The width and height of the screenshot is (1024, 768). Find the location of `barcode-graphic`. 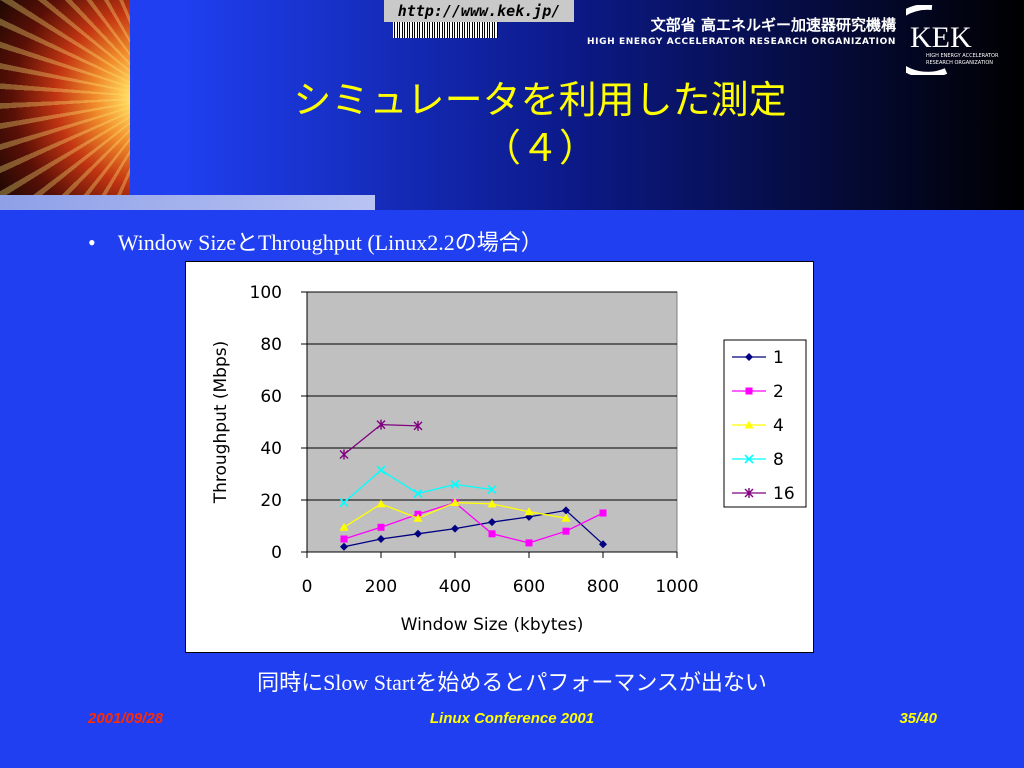

barcode-graphic is located at coordinates (445, 30).